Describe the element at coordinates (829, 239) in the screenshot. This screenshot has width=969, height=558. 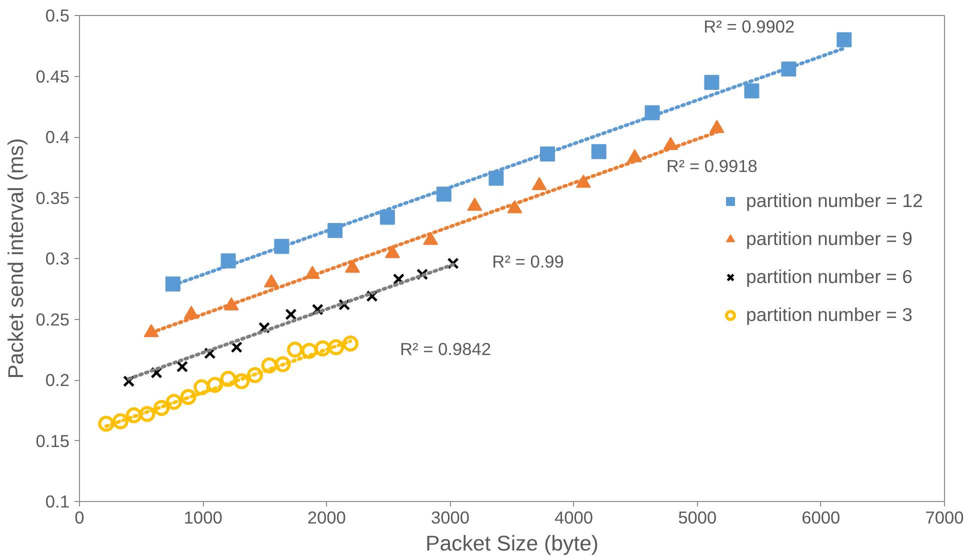
I see `legend-label: partition number = 9` at that location.